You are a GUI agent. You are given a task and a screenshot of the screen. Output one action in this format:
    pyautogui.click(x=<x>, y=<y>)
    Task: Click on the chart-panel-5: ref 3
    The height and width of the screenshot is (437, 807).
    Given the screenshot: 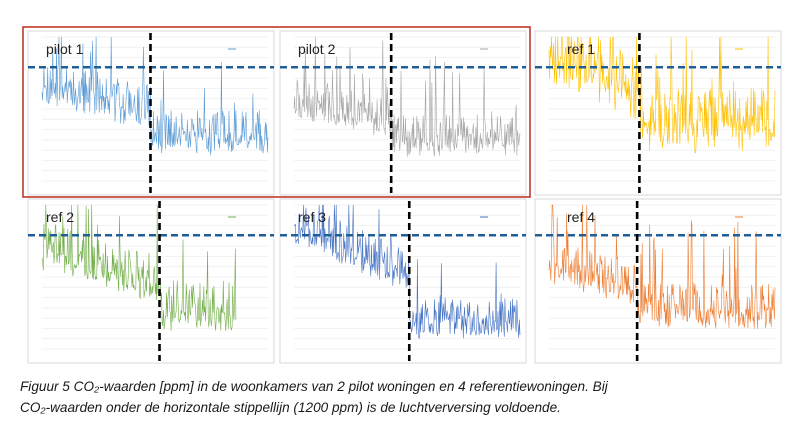 What is the action you would take?
    pyautogui.click(x=403, y=281)
    